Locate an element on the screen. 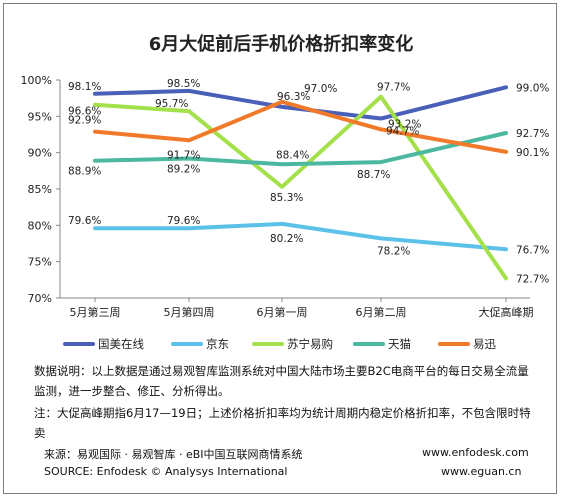 Image resolution: width=562 pixels, height=499 pixels. data-label: 98.1% is located at coordinates (84, 87).